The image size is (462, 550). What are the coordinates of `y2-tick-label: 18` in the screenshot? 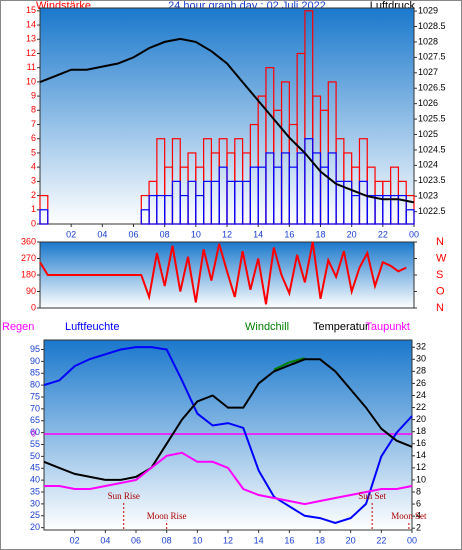 It's located at (421, 431).